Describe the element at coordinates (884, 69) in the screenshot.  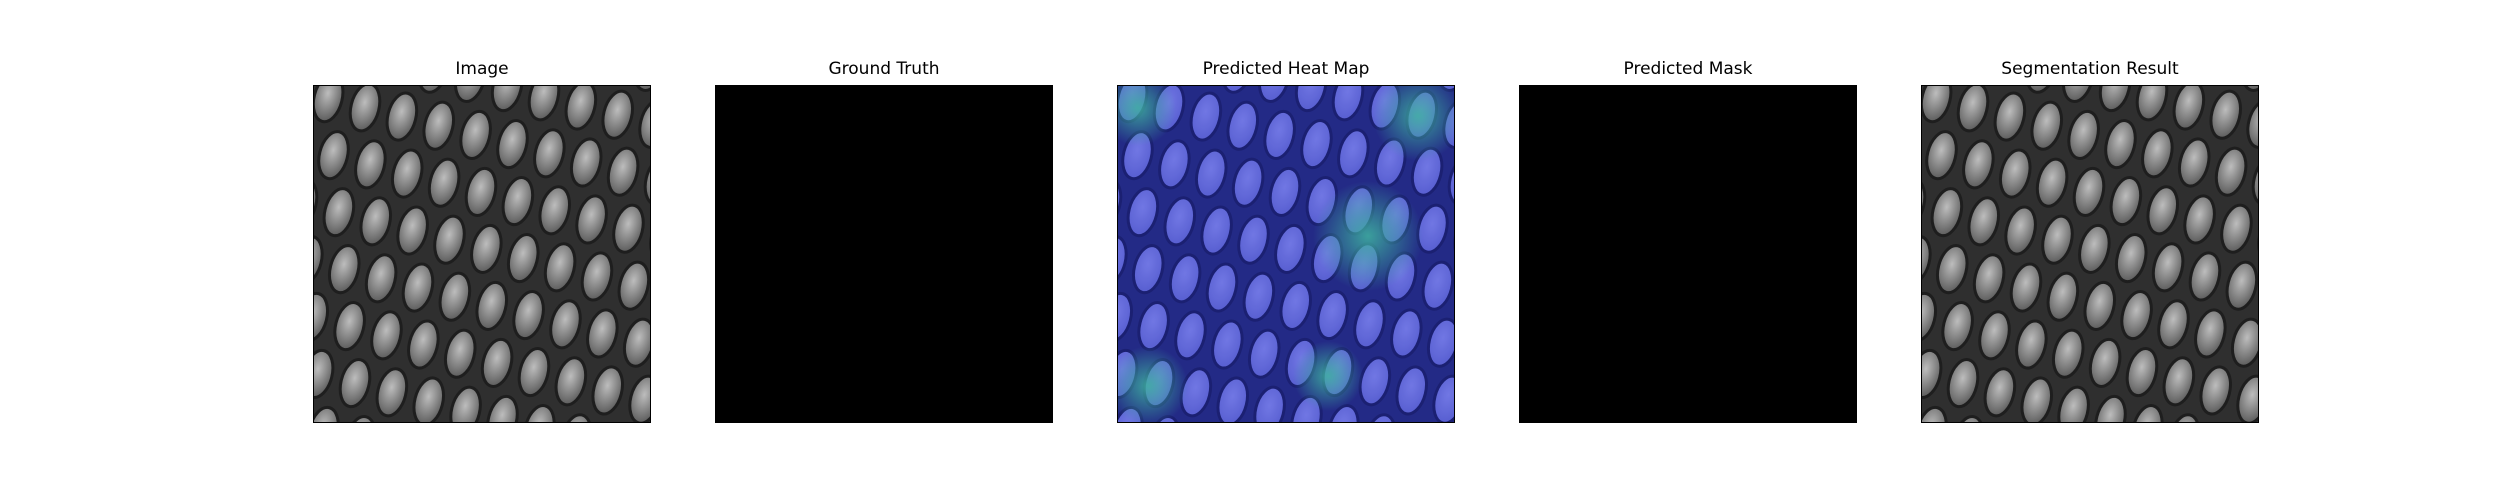
I see `panel-title: Ground Truth` at that location.